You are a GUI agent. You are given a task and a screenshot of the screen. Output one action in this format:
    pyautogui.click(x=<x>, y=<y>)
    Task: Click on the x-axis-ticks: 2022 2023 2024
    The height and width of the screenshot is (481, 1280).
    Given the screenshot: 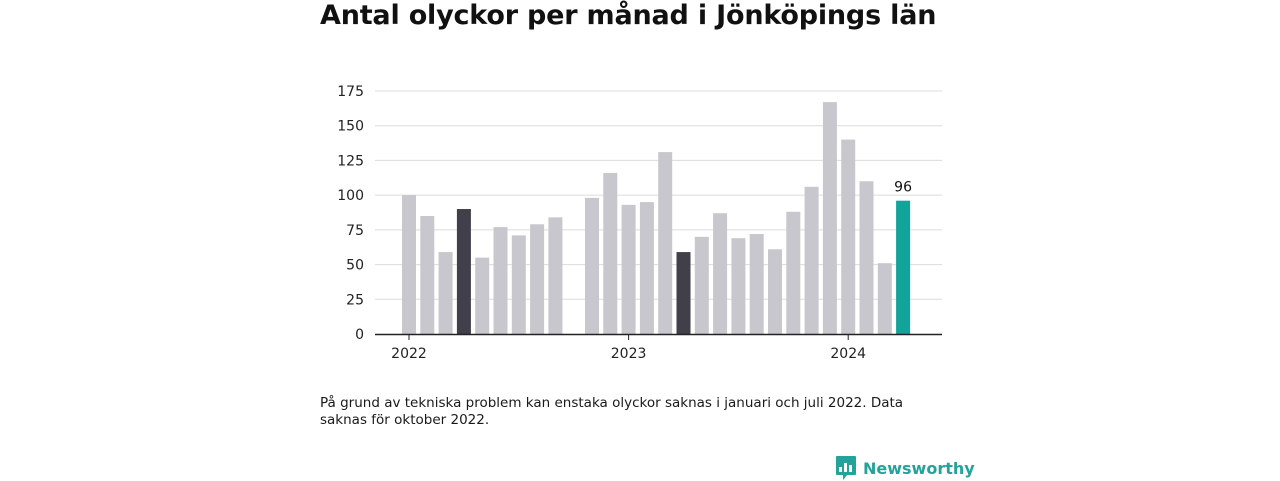 What is the action you would take?
    pyautogui.click(x=628, y=348)
    